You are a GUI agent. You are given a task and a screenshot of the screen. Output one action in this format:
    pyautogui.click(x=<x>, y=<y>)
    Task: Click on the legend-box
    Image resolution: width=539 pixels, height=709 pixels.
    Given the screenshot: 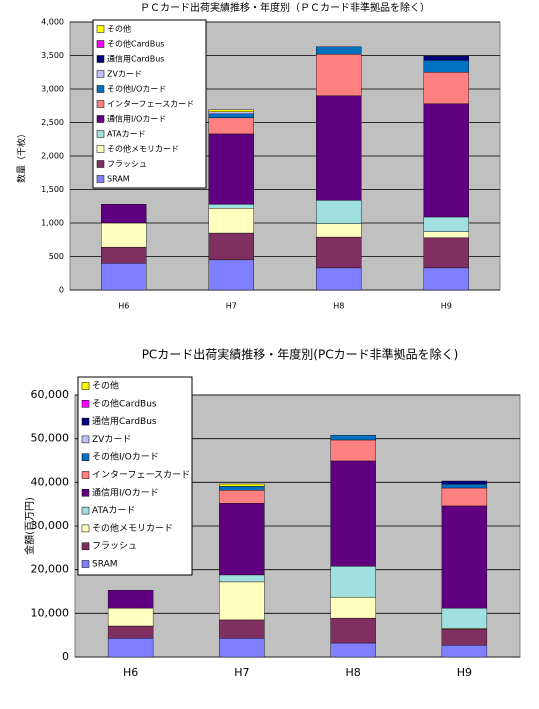 What is the action you would take?
    pyautogui.click(x=135, y=476)
    